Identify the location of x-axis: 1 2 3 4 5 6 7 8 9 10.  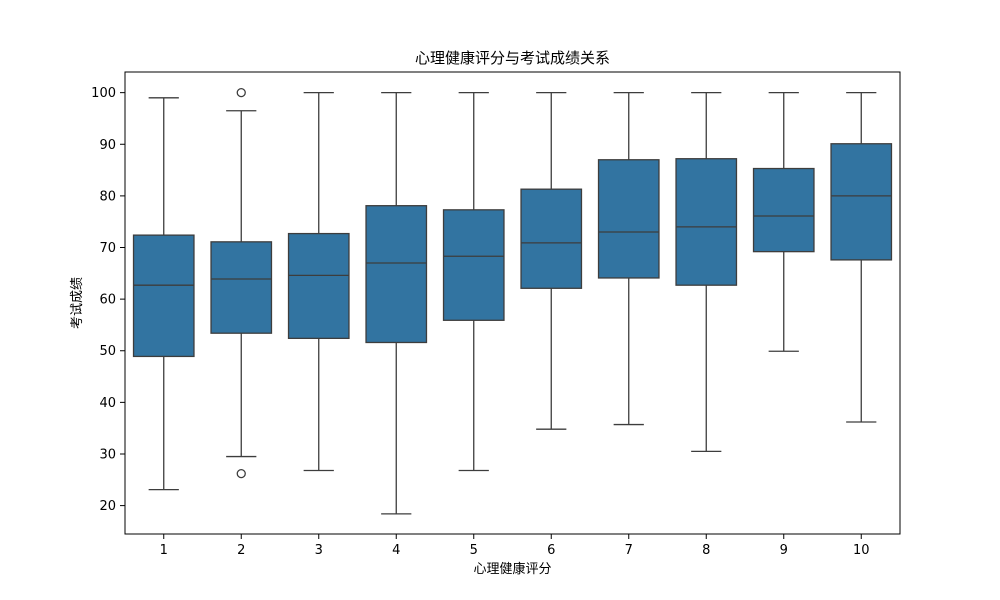
(515, 546).